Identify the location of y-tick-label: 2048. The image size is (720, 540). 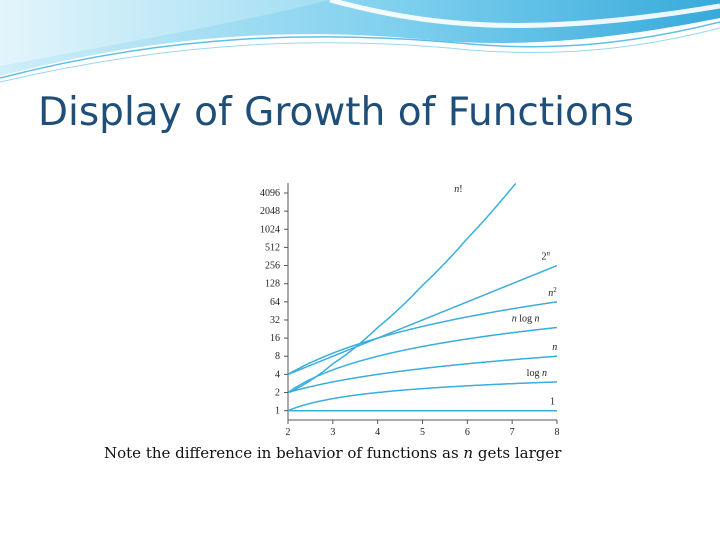
(270, 211).